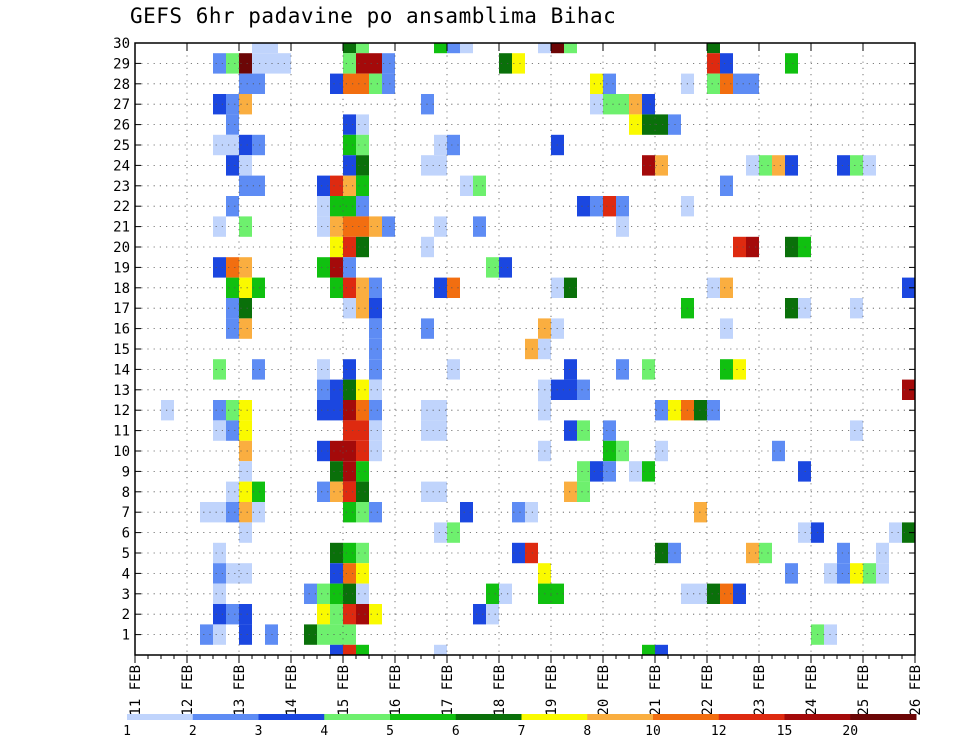 The image size is (960, 742). I want to click on colorbar-label: 7, so click(522, 731).